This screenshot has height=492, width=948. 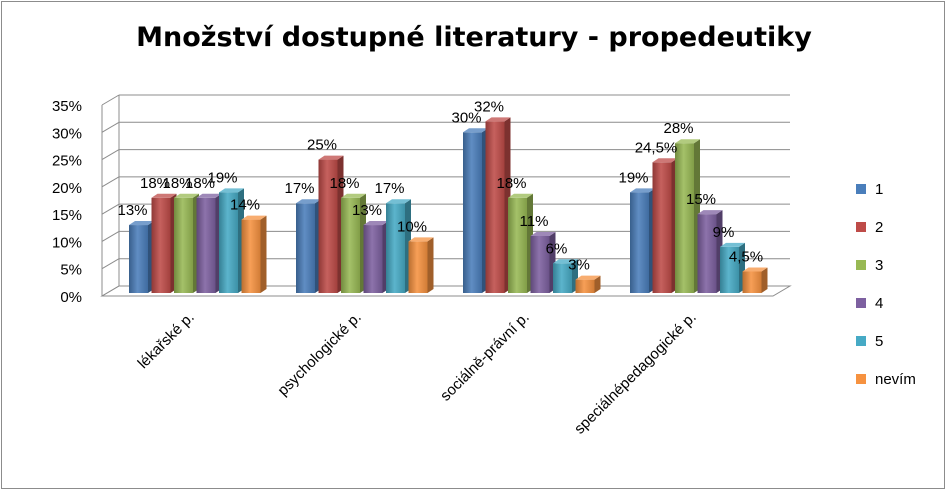 I want to click on data-label: 9%, so click(x=724, y=232).